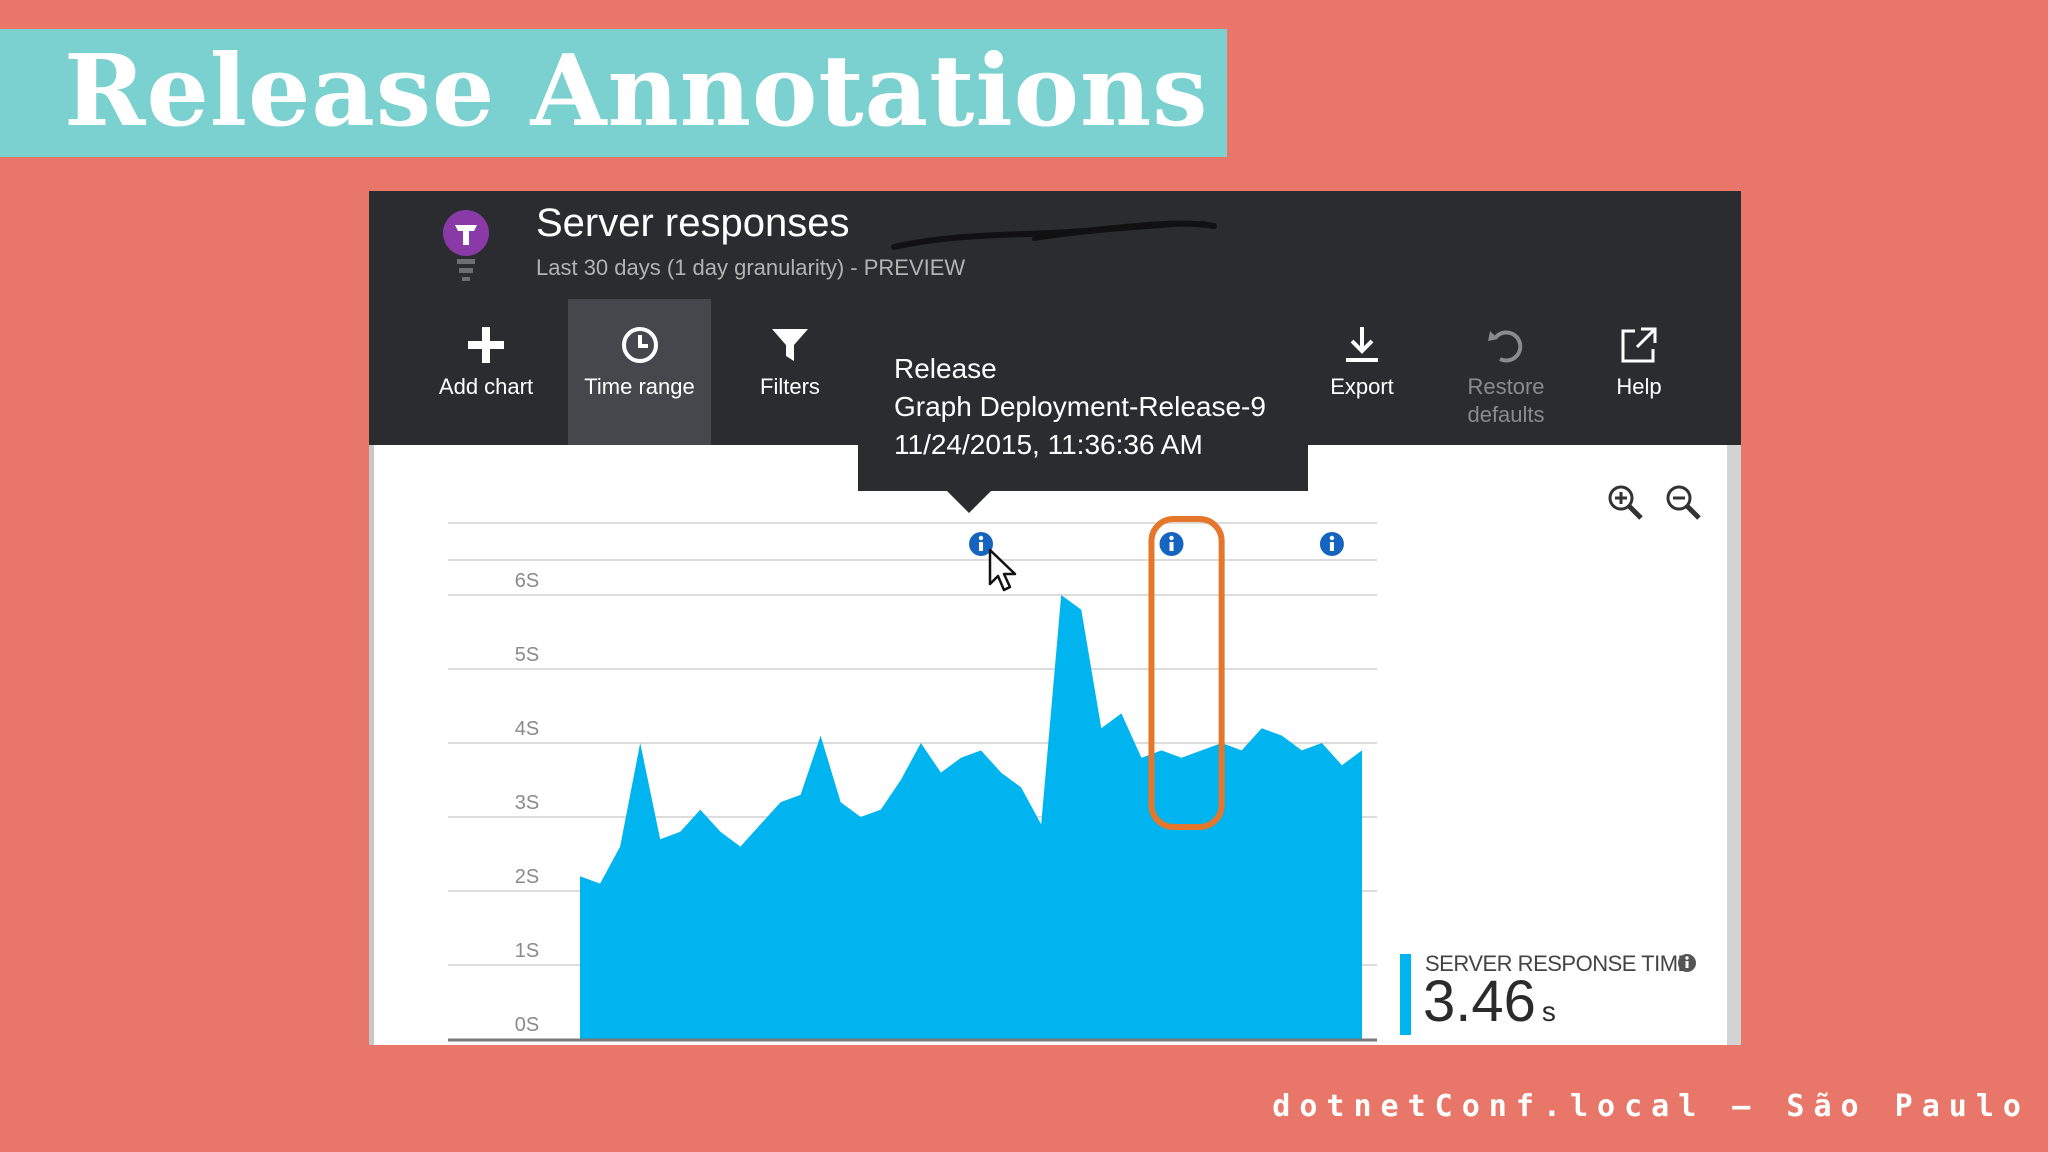  Describe the element at coordinates (1405, 994) in the screenshot. I see `metric-color-bar` at that location.